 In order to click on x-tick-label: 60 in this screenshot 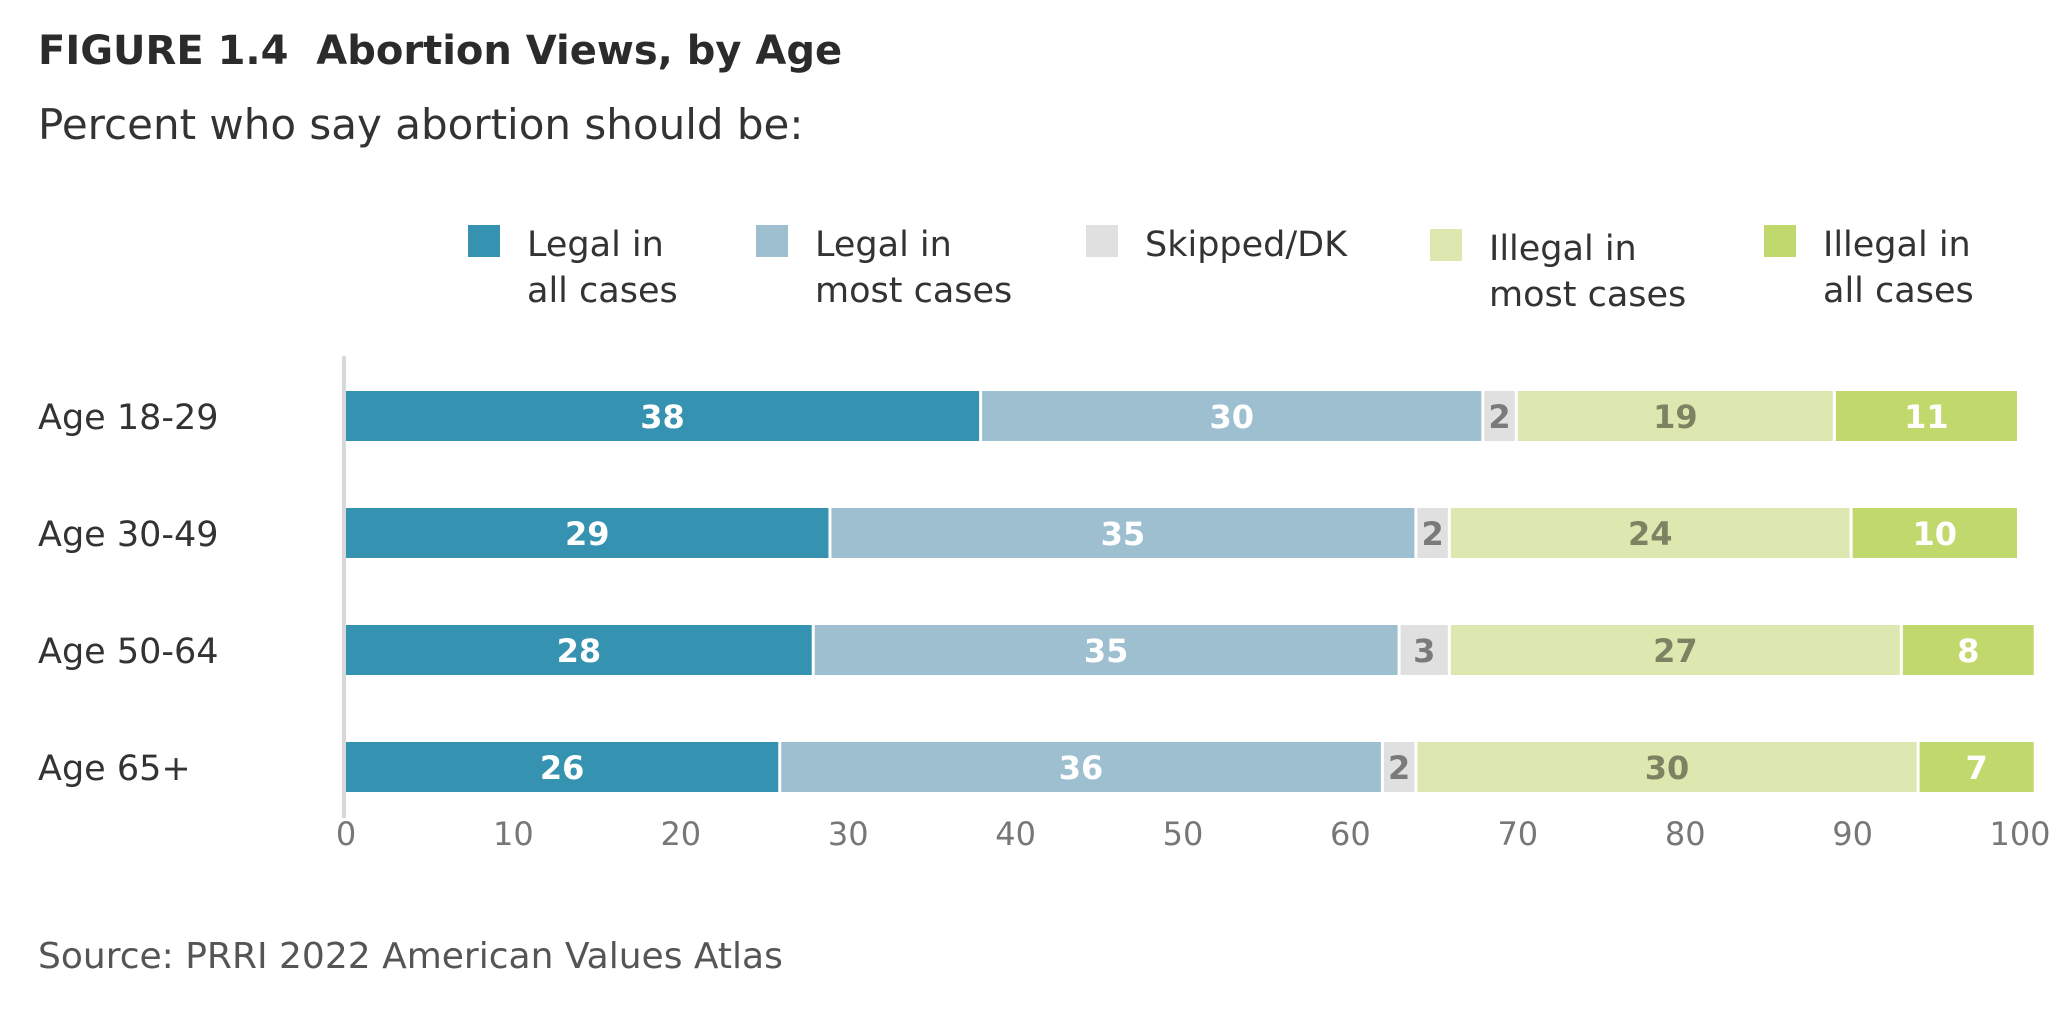, I will do `click(1350, 834)`.